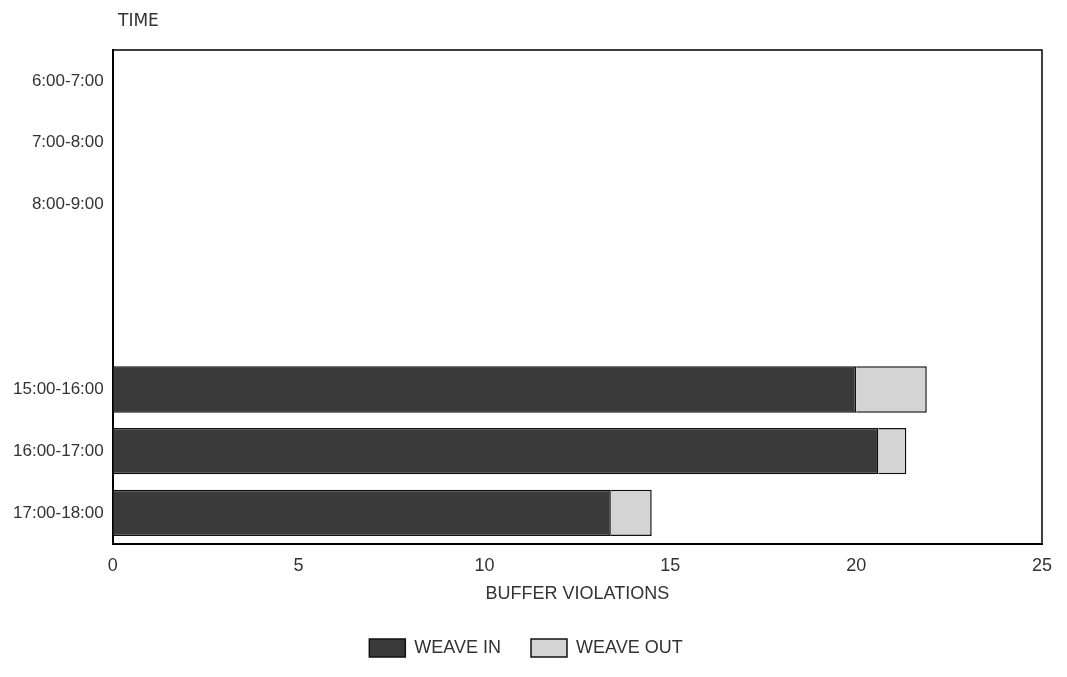 The height and width of the screenshot is (677, 1067). What do you see at coordinates (67, 142) in the screenshot?
I see `y-tick-label: 7:00-8:00` at bounding box center [67, 142].